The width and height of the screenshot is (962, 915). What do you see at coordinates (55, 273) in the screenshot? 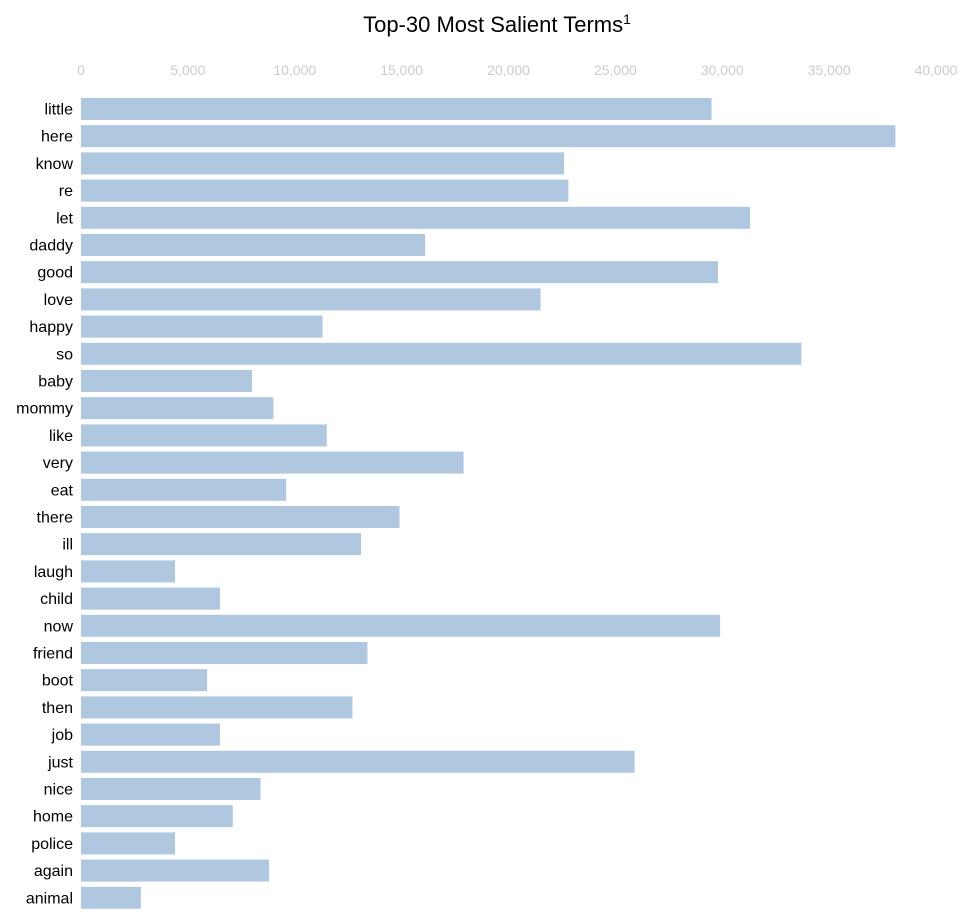
I see `category-label-good: good` at bounding box center [55, 273].